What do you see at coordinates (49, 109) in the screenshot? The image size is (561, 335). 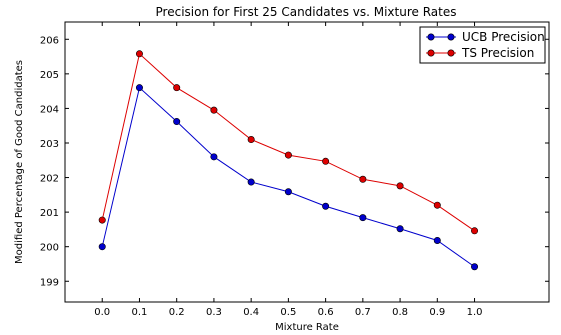 I see `y-tick-label: 204` at bounding box center [49, 109].